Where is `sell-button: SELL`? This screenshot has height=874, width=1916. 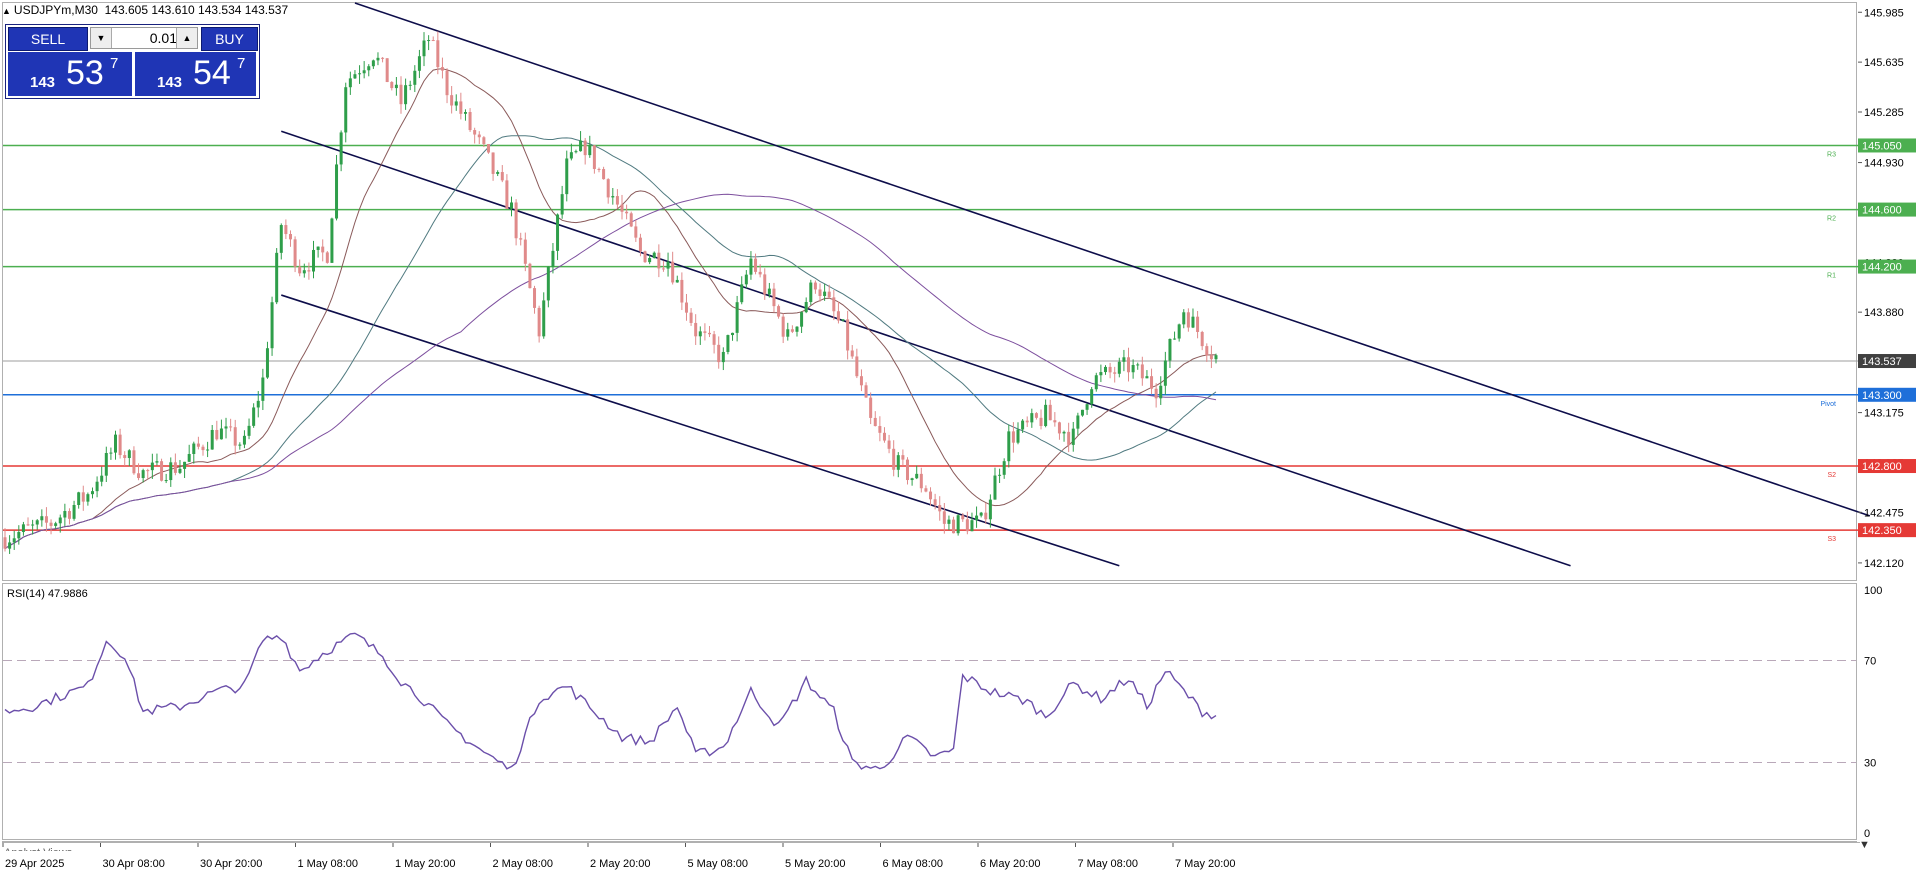
sell-button: SELL is located at coordinates (48, 39).